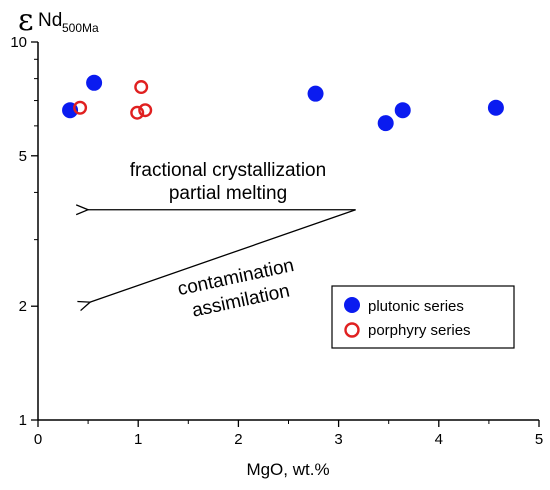 The height and width of the screenshot is (490, 550). I want to click on legend: plutonic series porphyry series, so click(423, 317).